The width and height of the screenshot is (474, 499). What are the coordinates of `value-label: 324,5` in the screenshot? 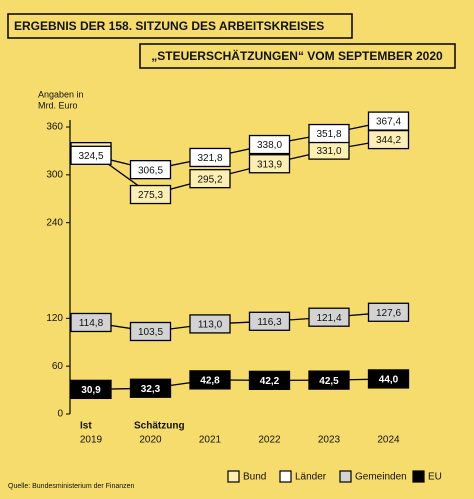 It's located at (90, 156).